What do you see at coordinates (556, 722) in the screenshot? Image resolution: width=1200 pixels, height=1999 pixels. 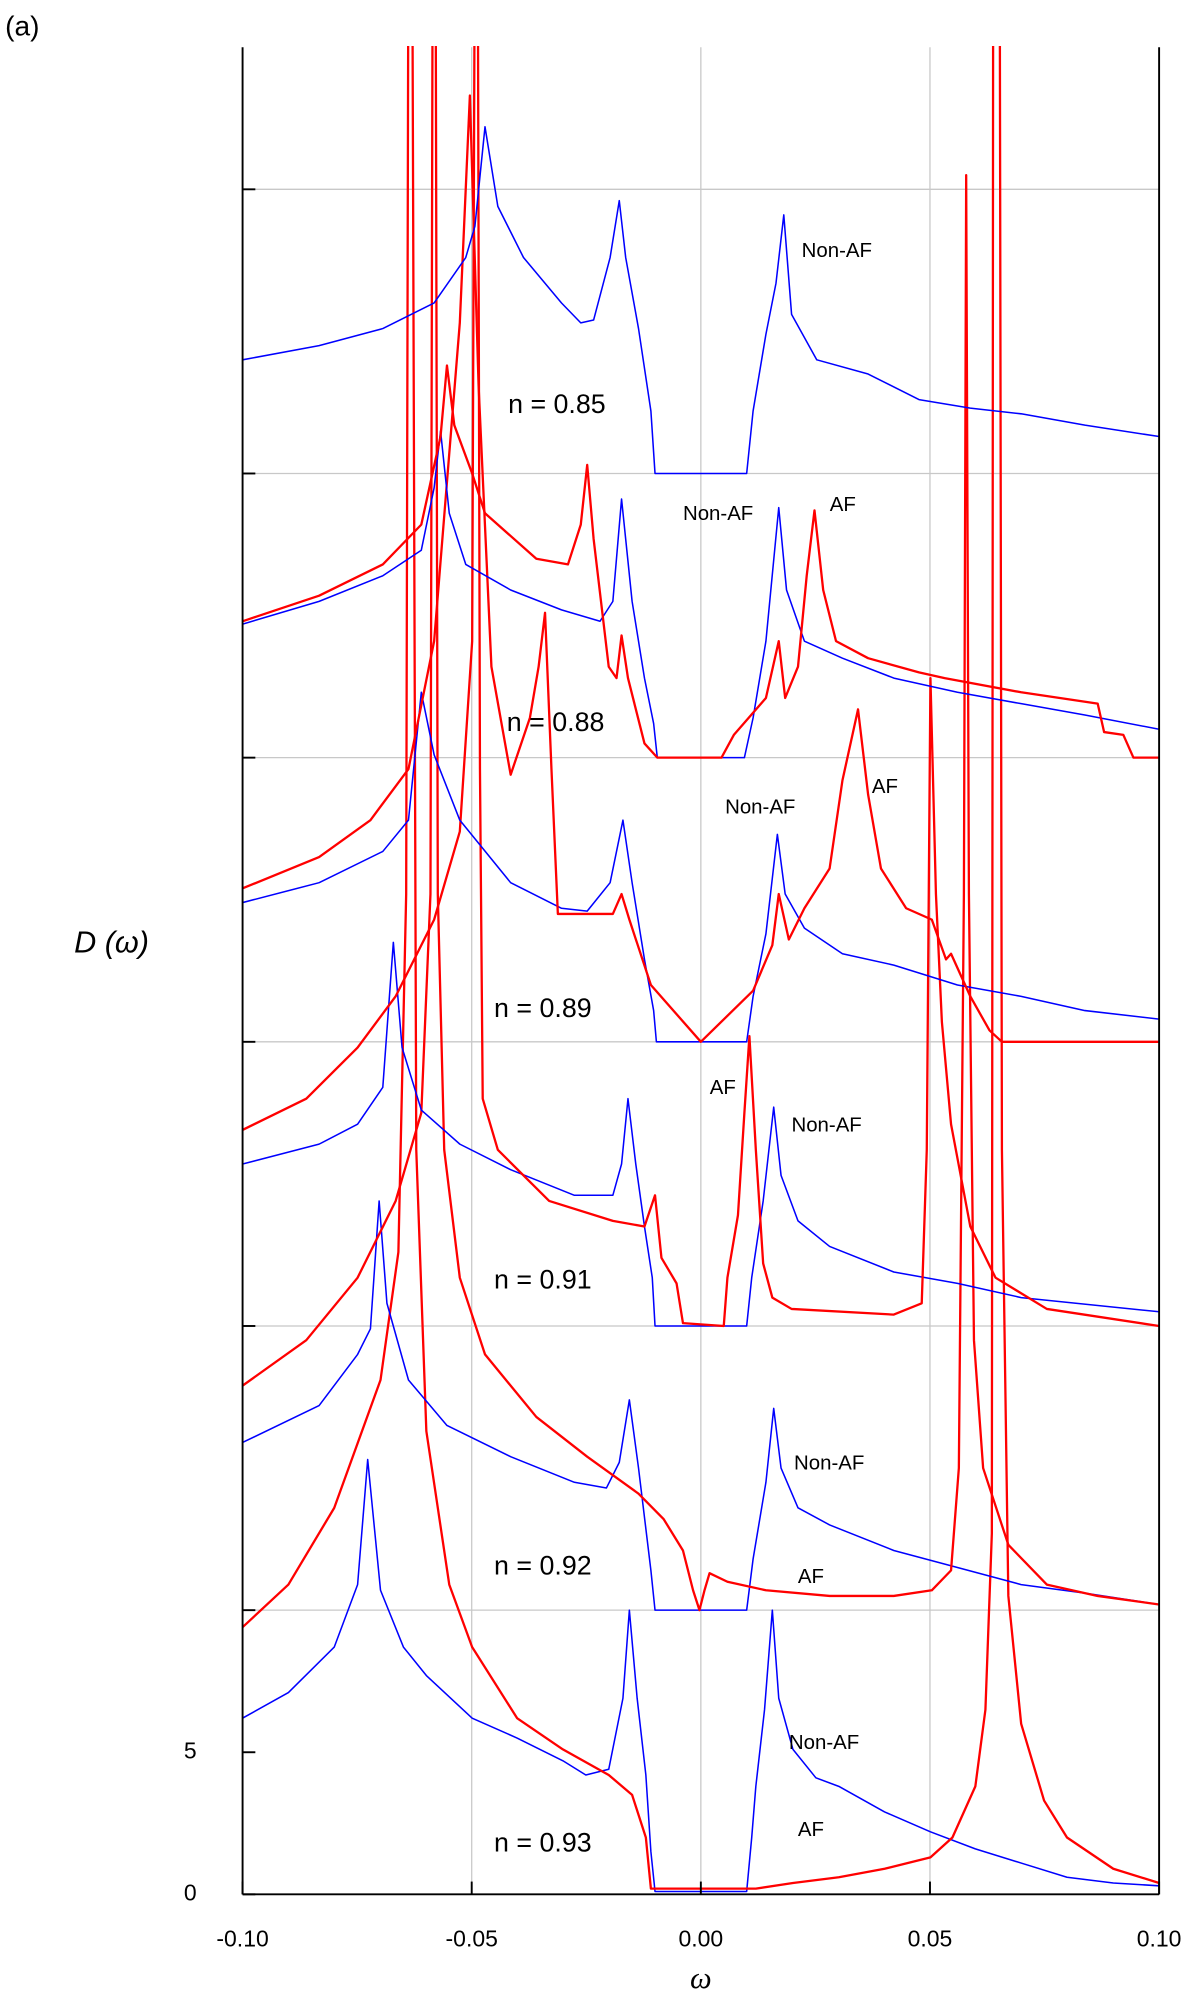 I see `n-label: n = 0.88` at bounding box center [556, 722].